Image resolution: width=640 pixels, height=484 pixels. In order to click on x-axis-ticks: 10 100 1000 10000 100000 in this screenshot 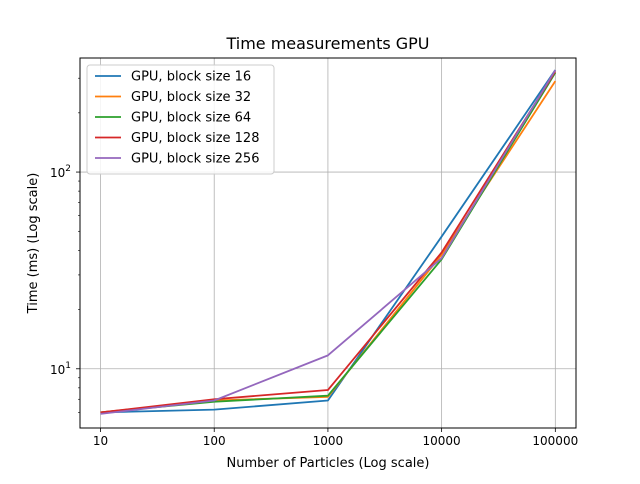, I will do `click(335, 438)`.